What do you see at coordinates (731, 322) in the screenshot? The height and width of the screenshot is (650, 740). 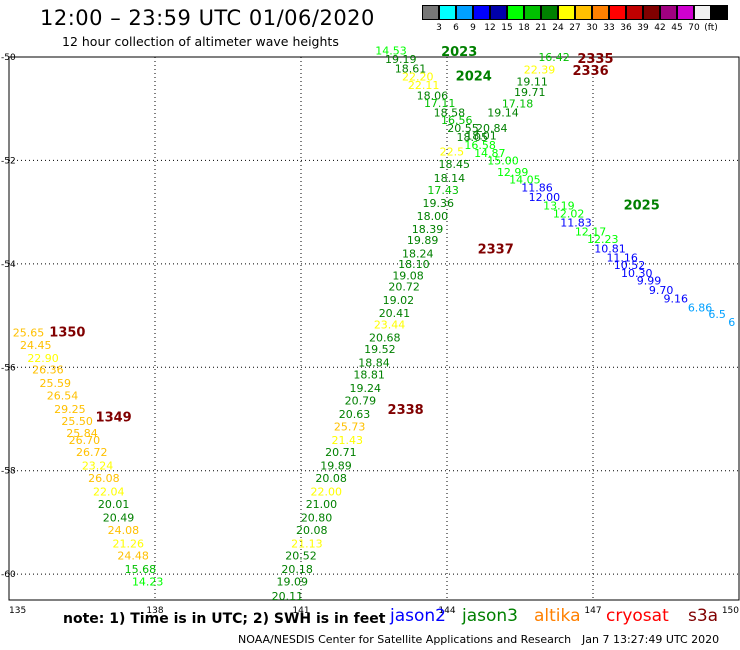 I see `swh-value: 6` at bounding box center [731, 322].